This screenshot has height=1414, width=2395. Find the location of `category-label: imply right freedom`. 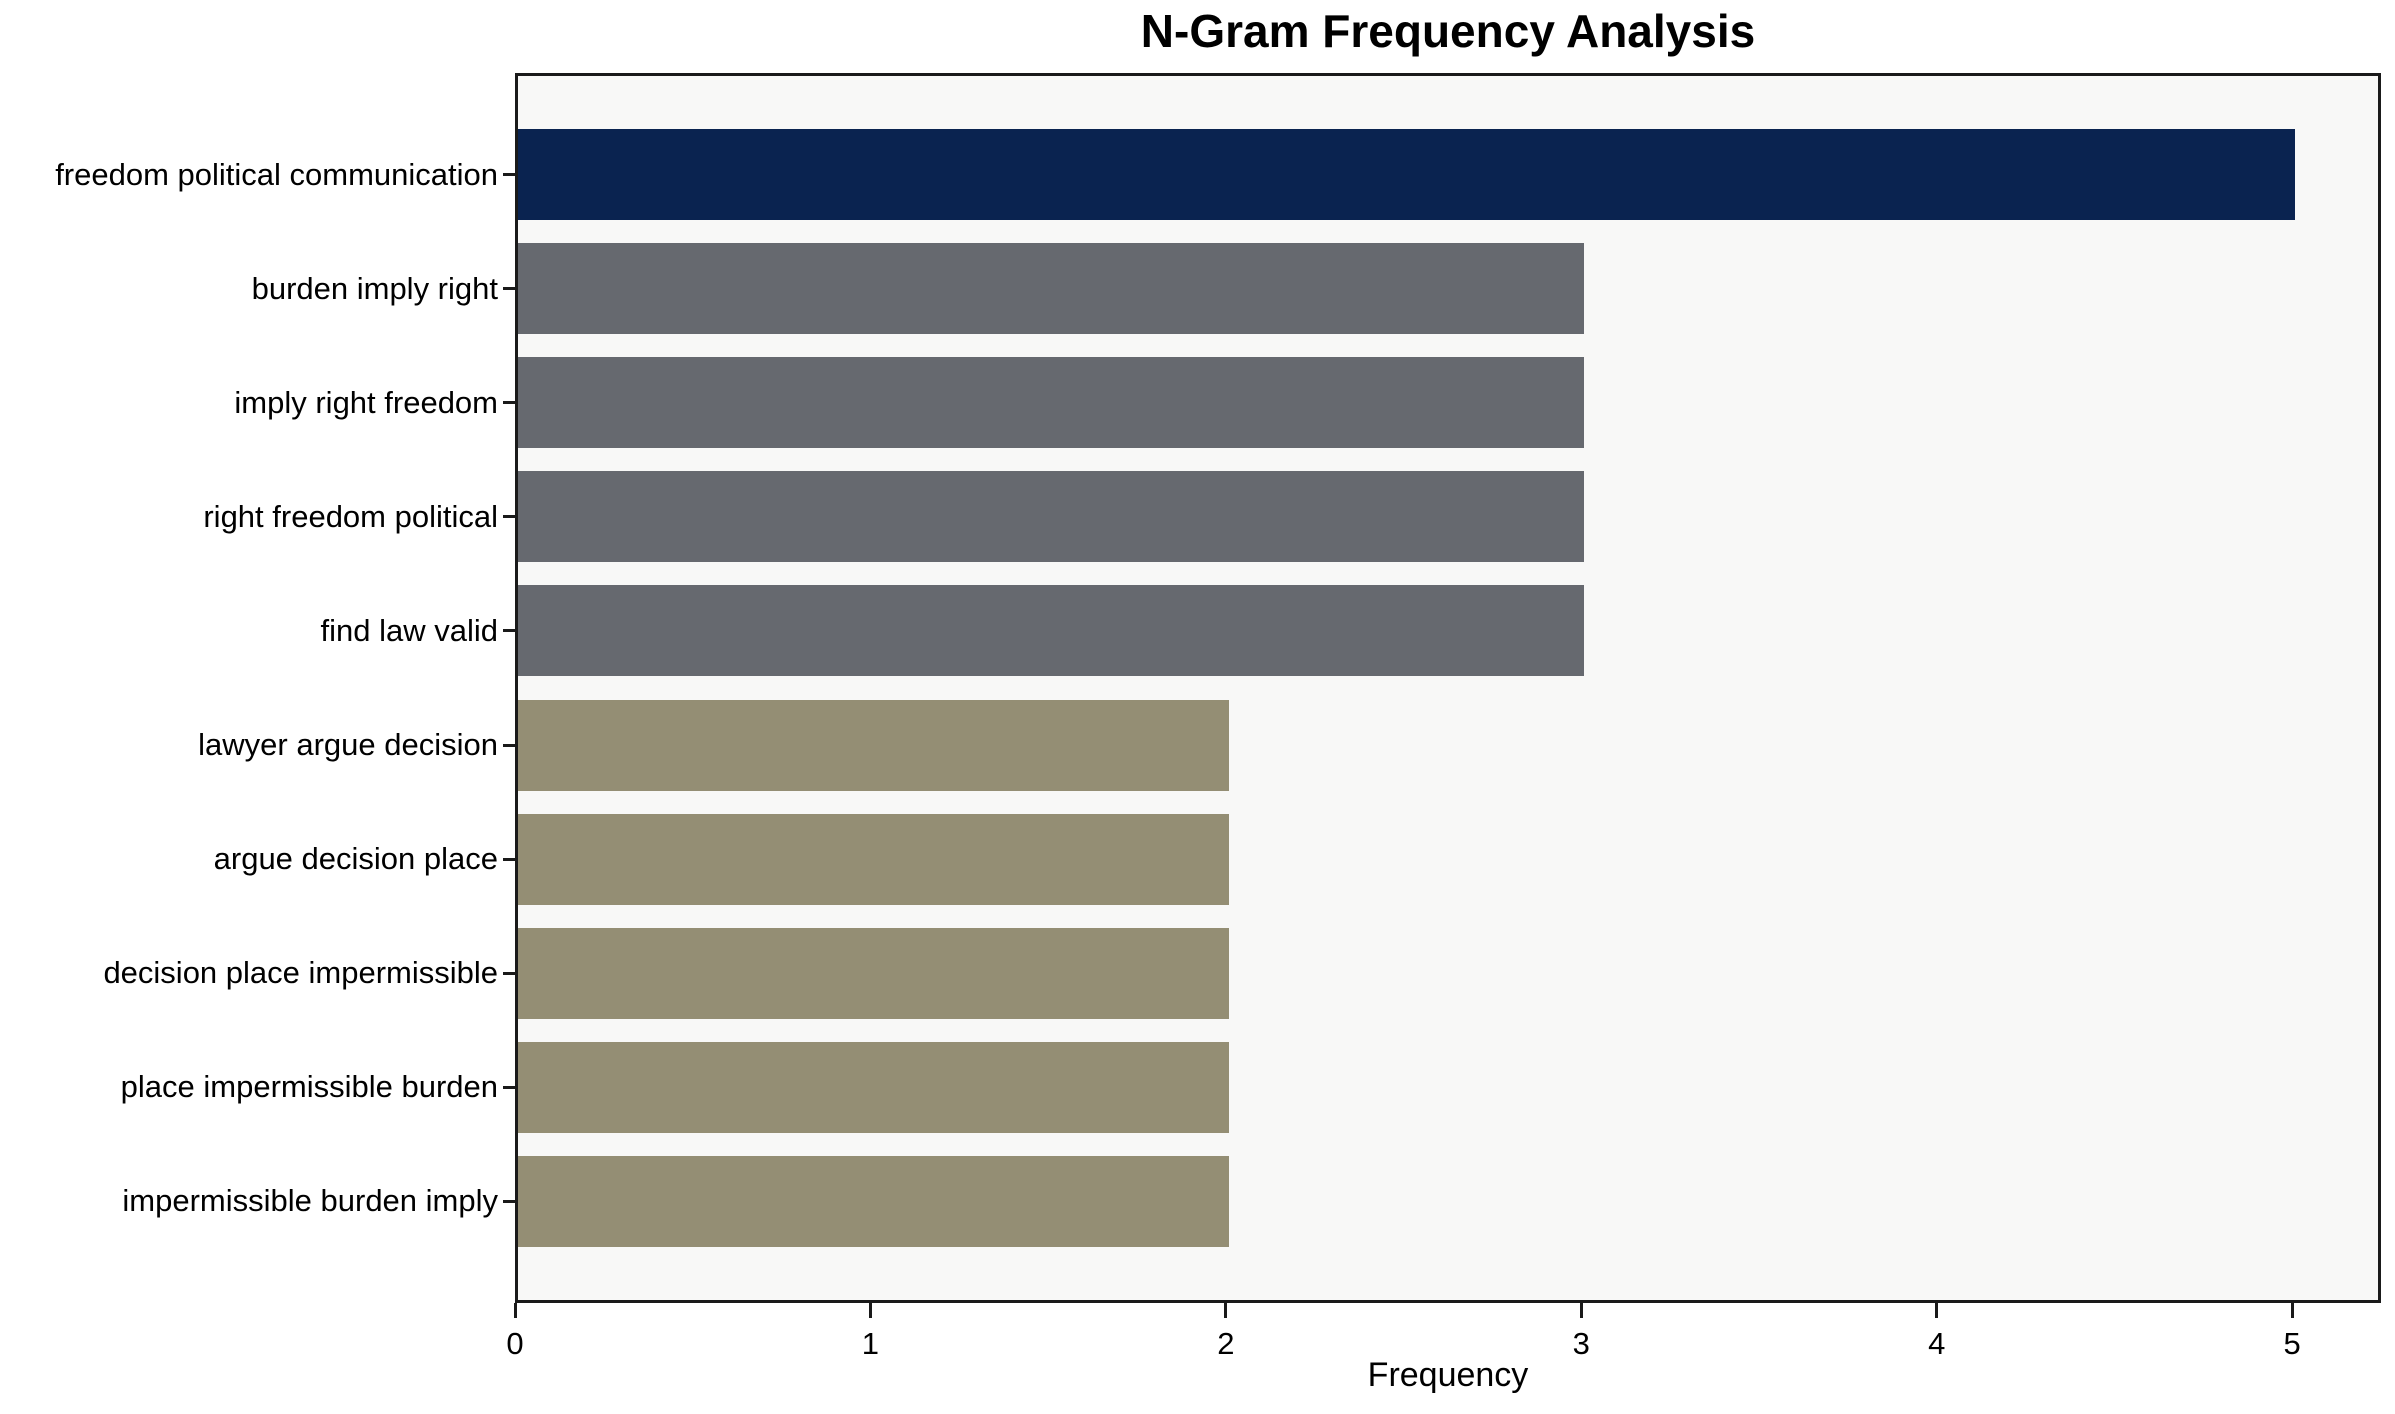

category-label: imply right freedom is located at coordinates (366, 402).